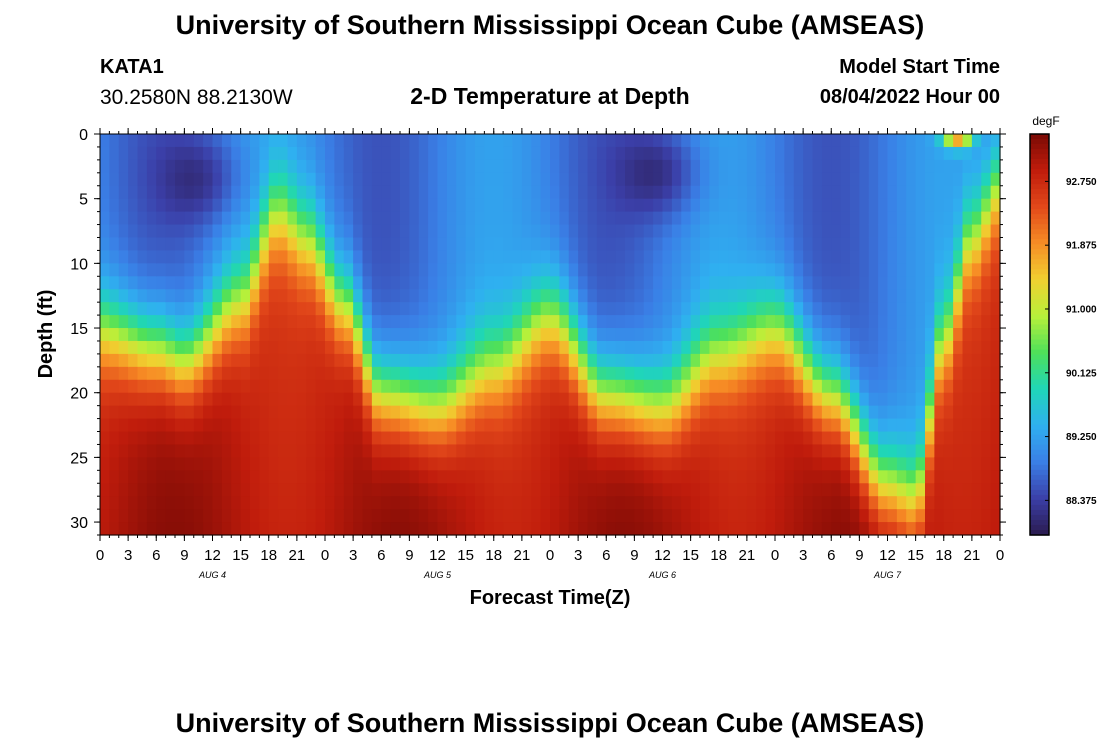  What do you see at coordinates (634, 555) in the screenshot?
I see `x-tick-label: 9` at bounding box center [634, 555].